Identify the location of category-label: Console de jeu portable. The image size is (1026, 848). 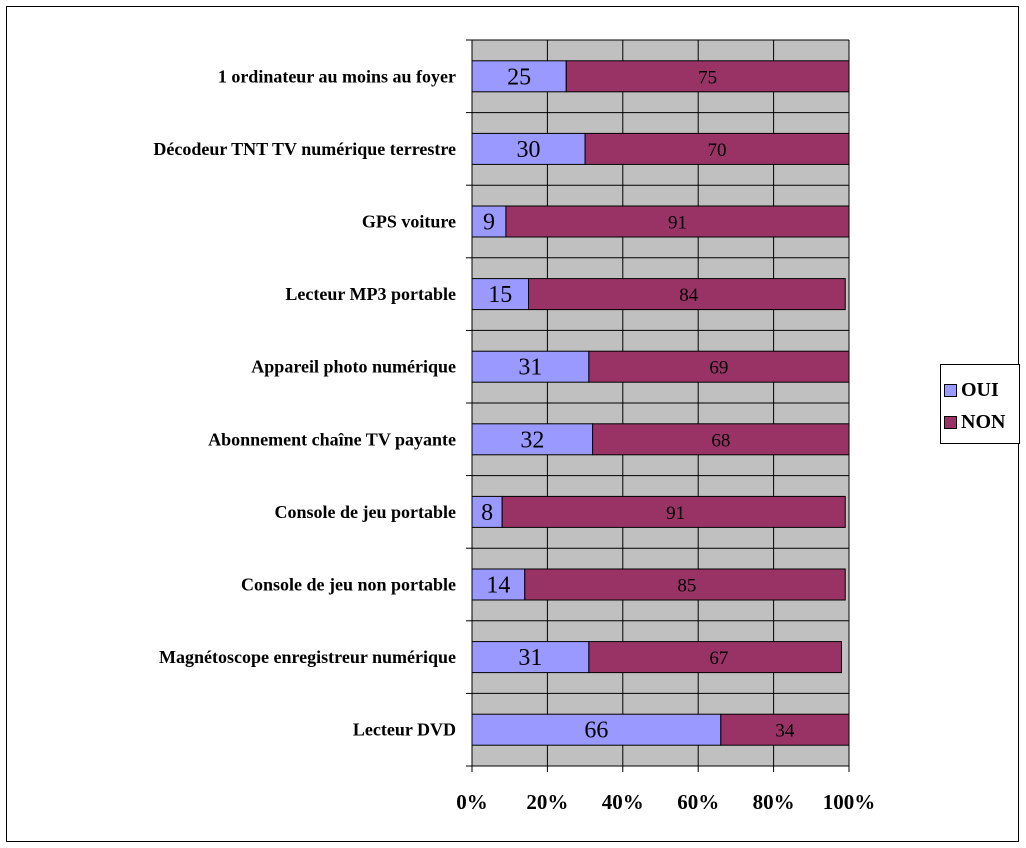
(366, 512).